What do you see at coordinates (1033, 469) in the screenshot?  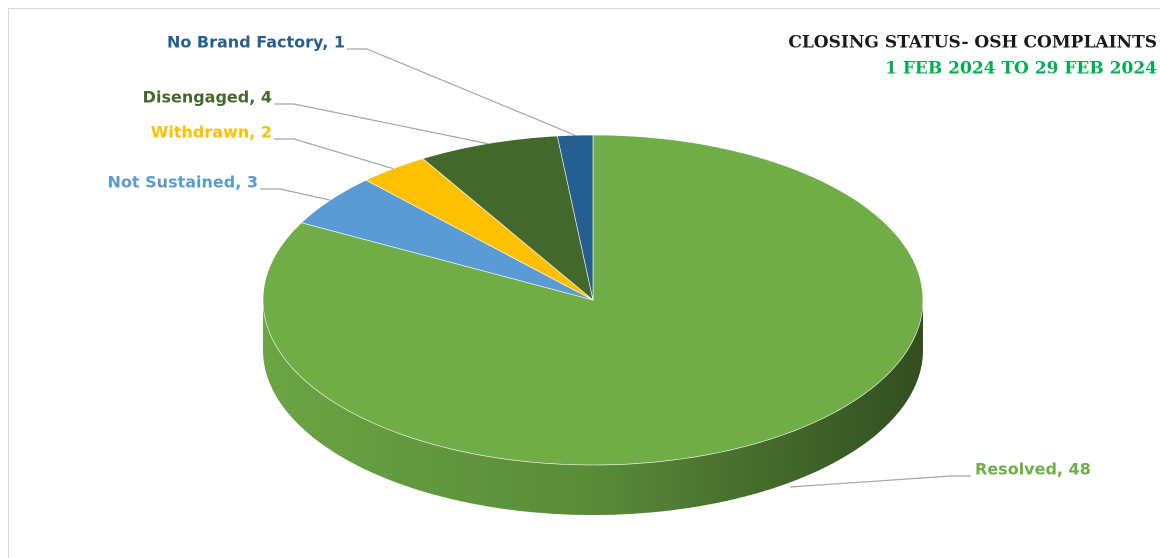 I see `data-label: Resolved, 48` at bounding box center [1033, 469].